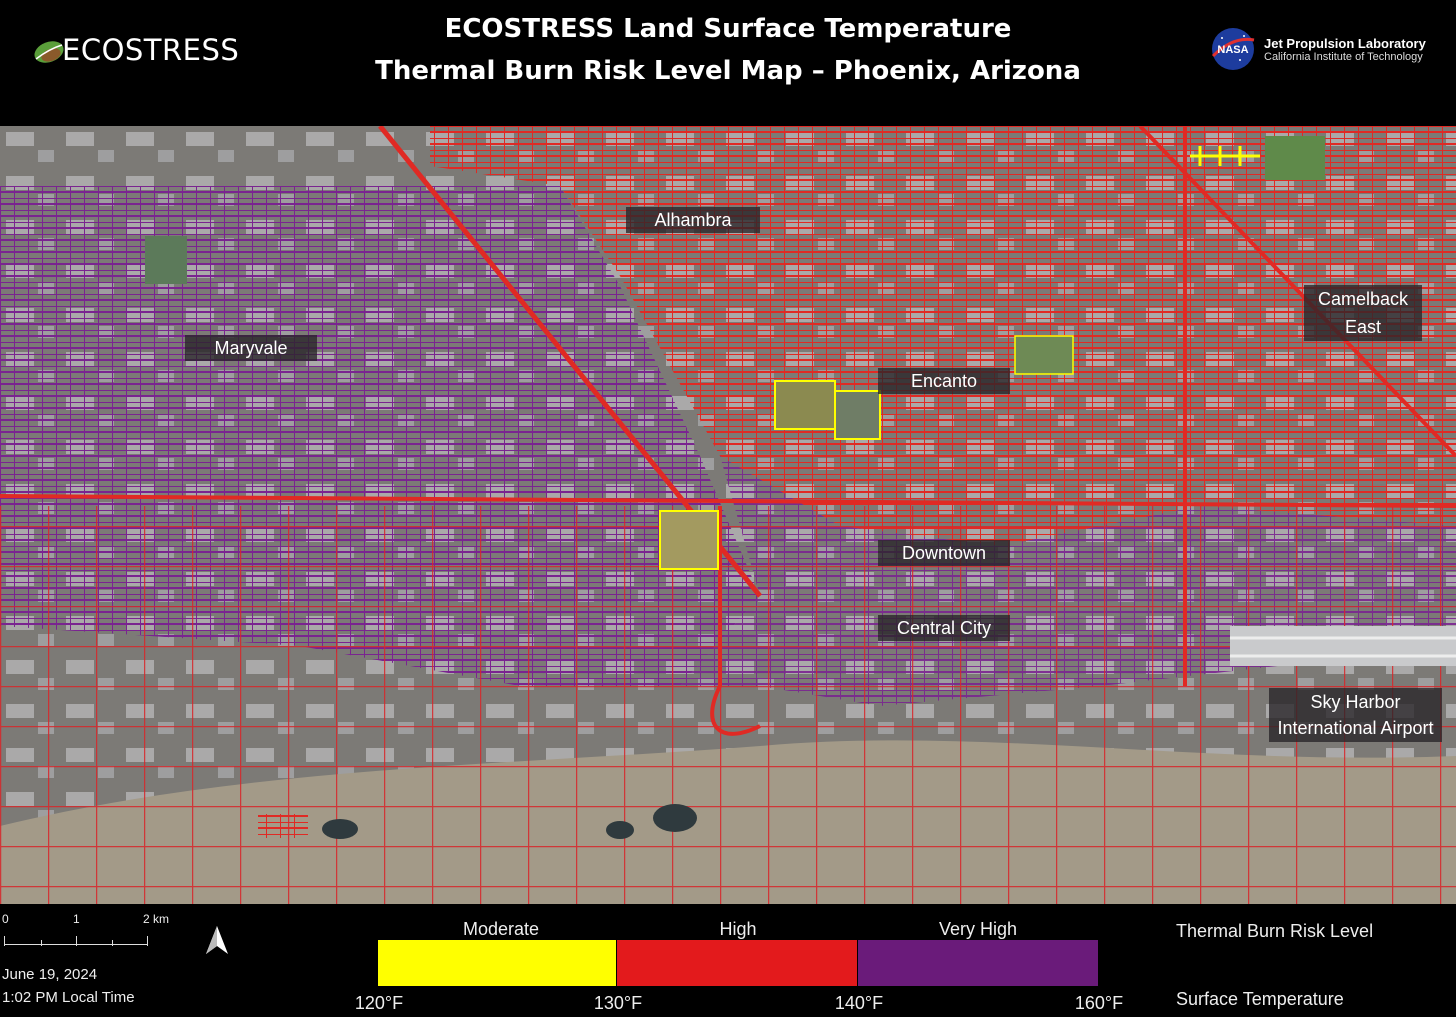  I want to click on acquisition-date: June 19, 2024, so click(50, 974).